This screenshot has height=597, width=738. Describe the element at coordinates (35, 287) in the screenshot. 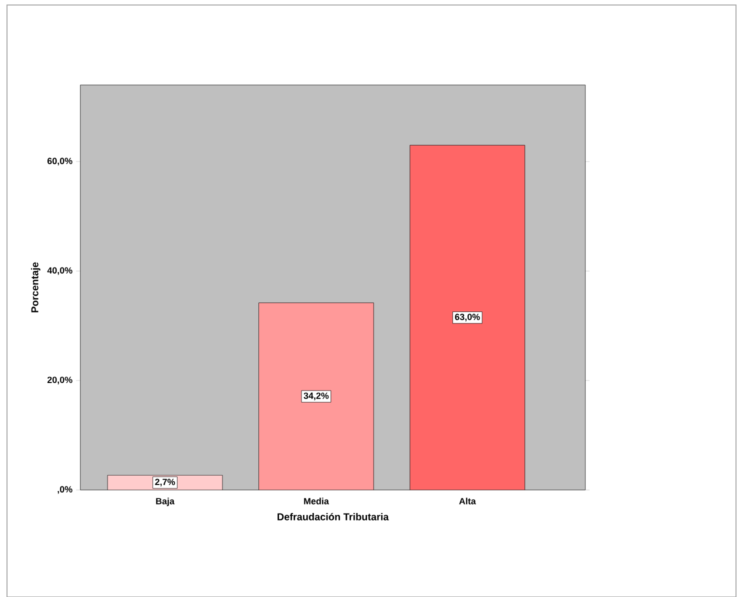

I see `y-axis-title: Porcentaje` at that location.